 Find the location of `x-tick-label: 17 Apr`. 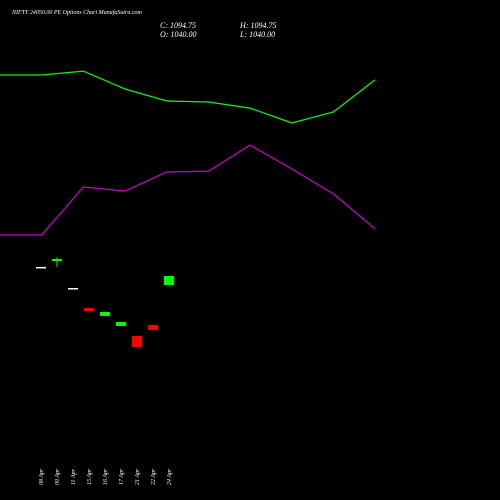

x-tick-label: 17 Apr is located at coordinates (122, 476).